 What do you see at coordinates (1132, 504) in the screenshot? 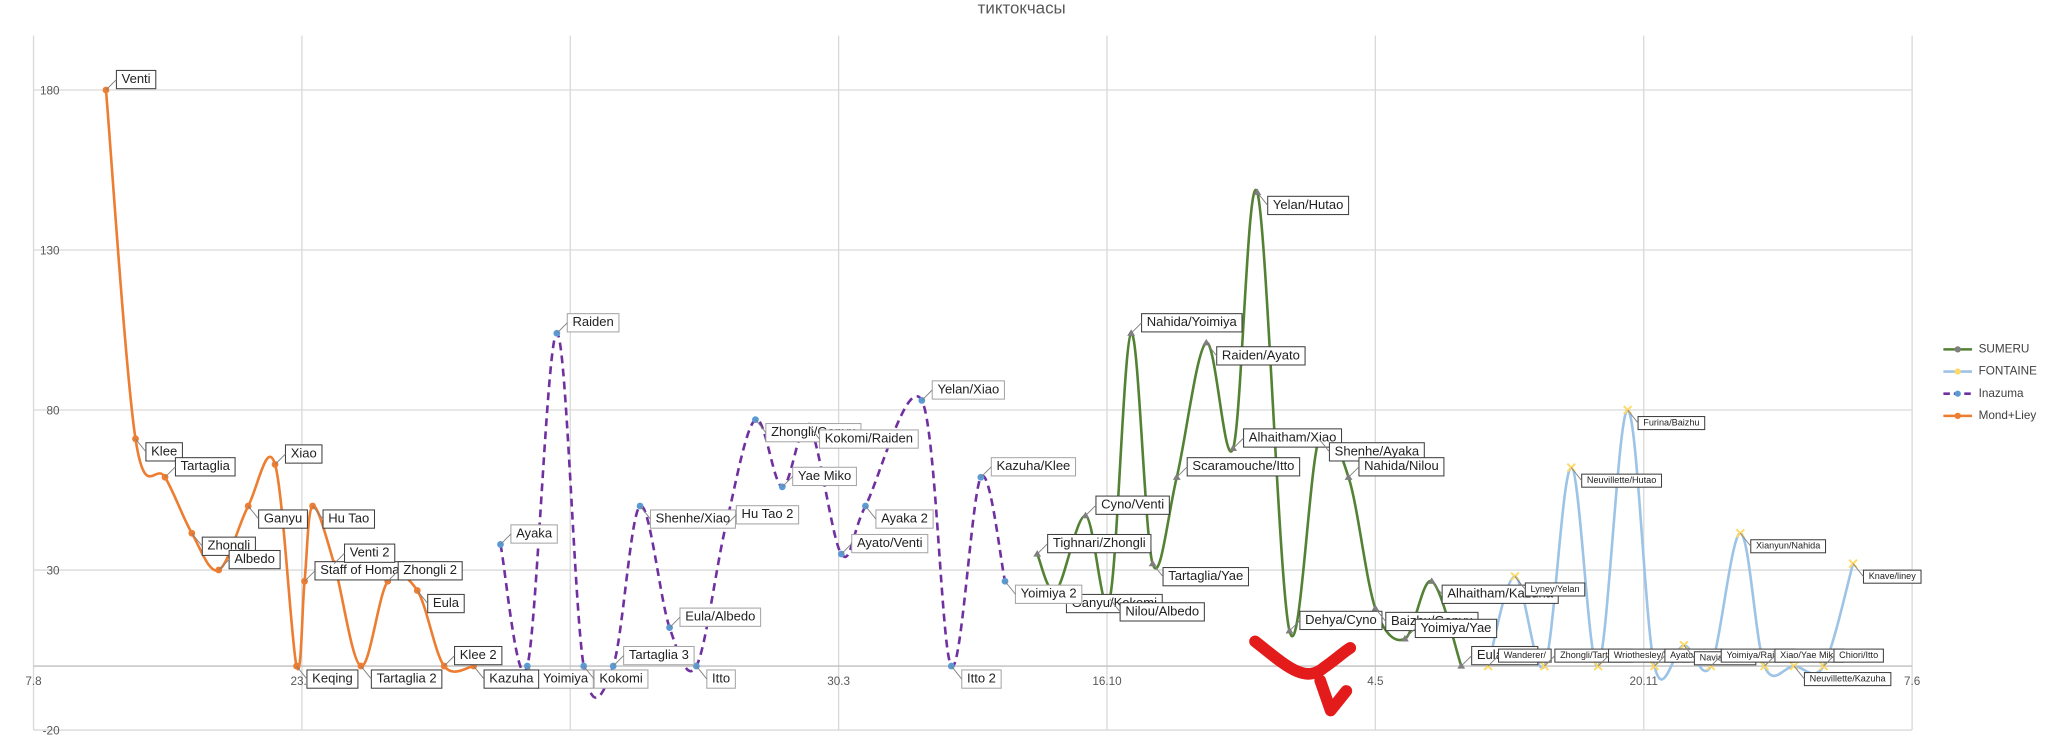
I see `data-label: Cyno/Venti` at bounding box center [1132, 504].